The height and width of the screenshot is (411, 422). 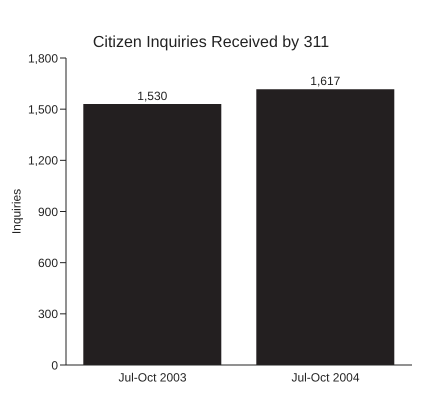 I want to click on y-axis-title: Inquiries, so click(x=16, y=211).